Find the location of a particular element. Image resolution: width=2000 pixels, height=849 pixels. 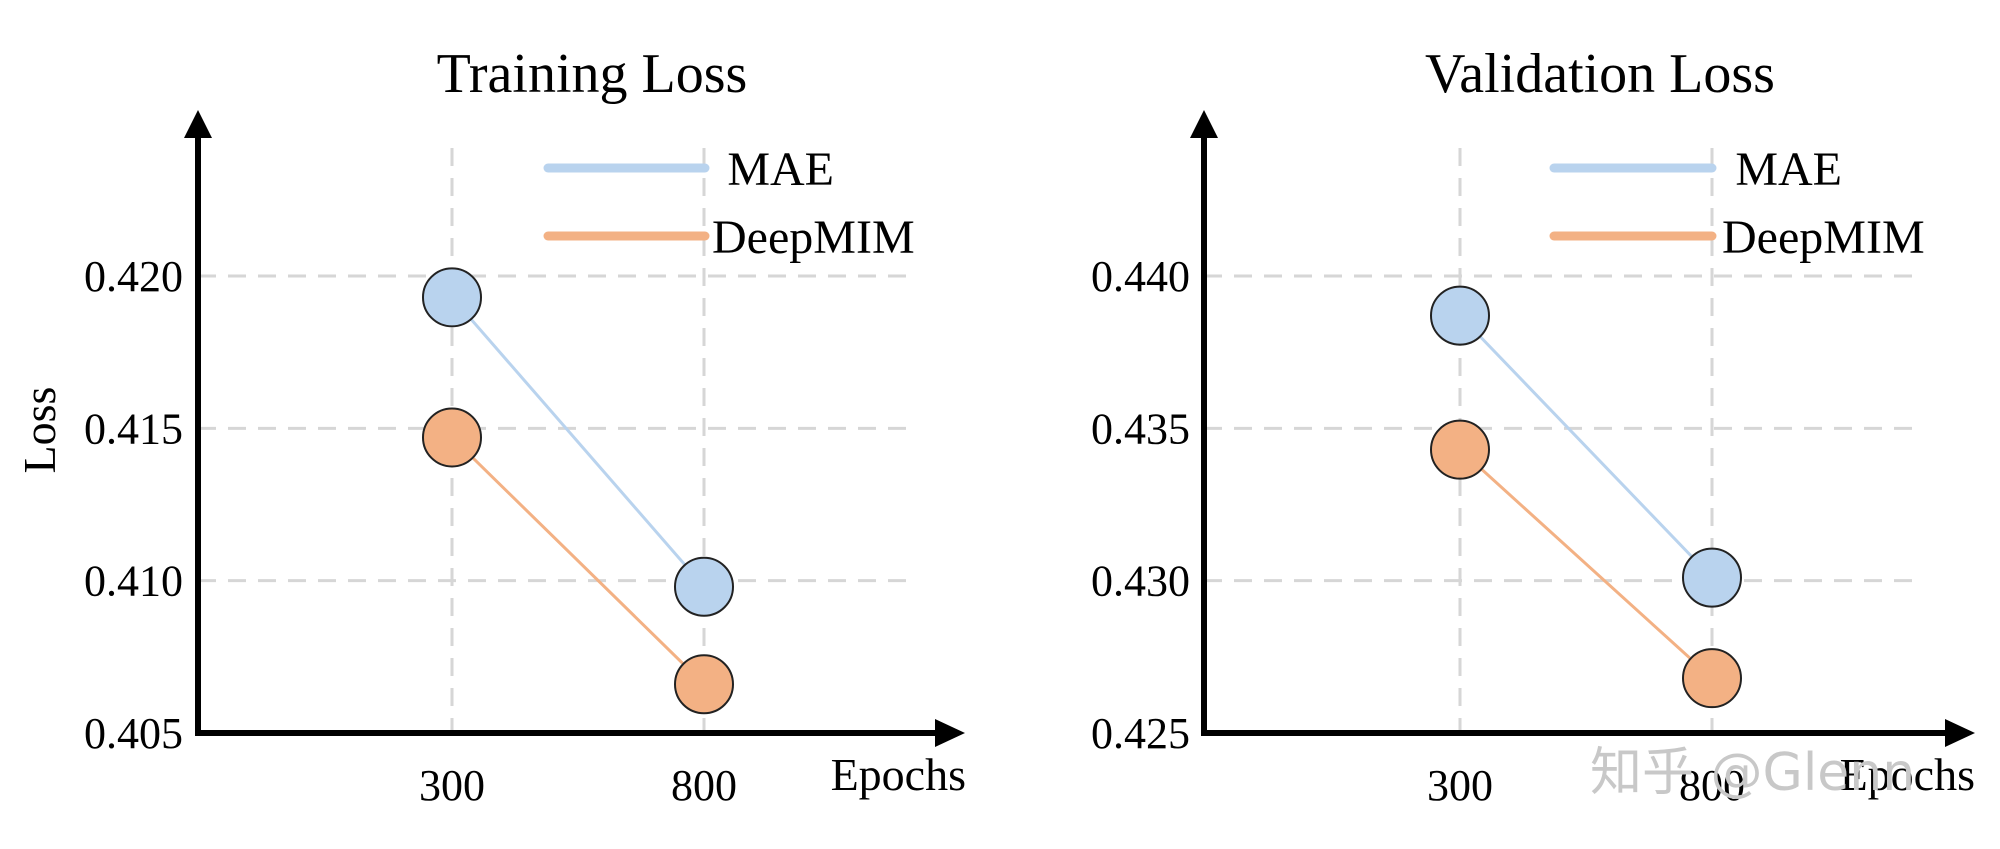

y-tick-label: 0.425 is located at coordinates (1140, 733).